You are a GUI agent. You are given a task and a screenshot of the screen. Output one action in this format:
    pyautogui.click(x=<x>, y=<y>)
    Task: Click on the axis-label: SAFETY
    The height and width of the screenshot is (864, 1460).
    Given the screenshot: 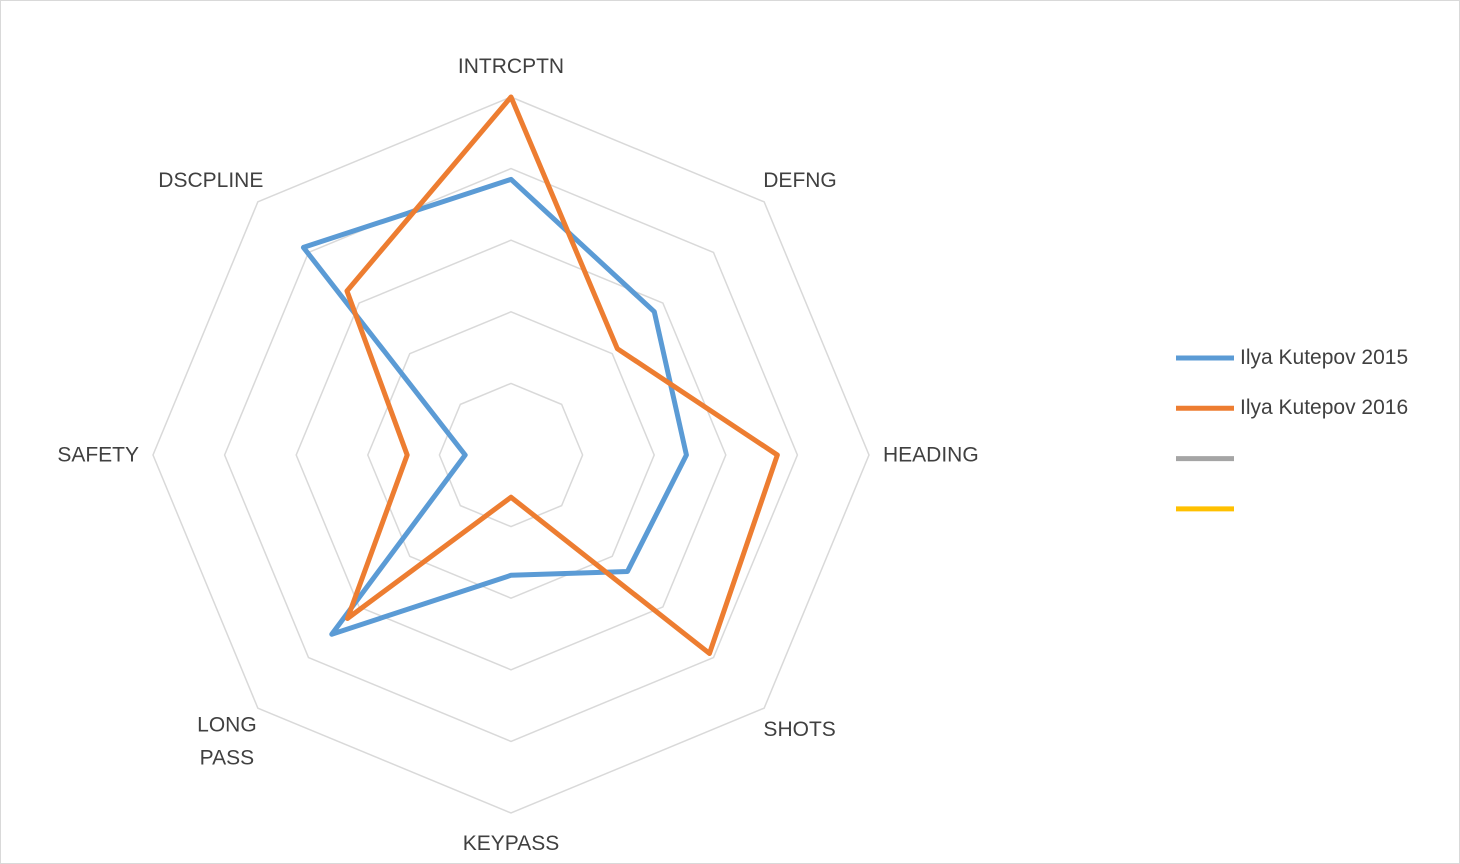 What is the action you would take?
    pyautogui.click(x=98, y=455)
    